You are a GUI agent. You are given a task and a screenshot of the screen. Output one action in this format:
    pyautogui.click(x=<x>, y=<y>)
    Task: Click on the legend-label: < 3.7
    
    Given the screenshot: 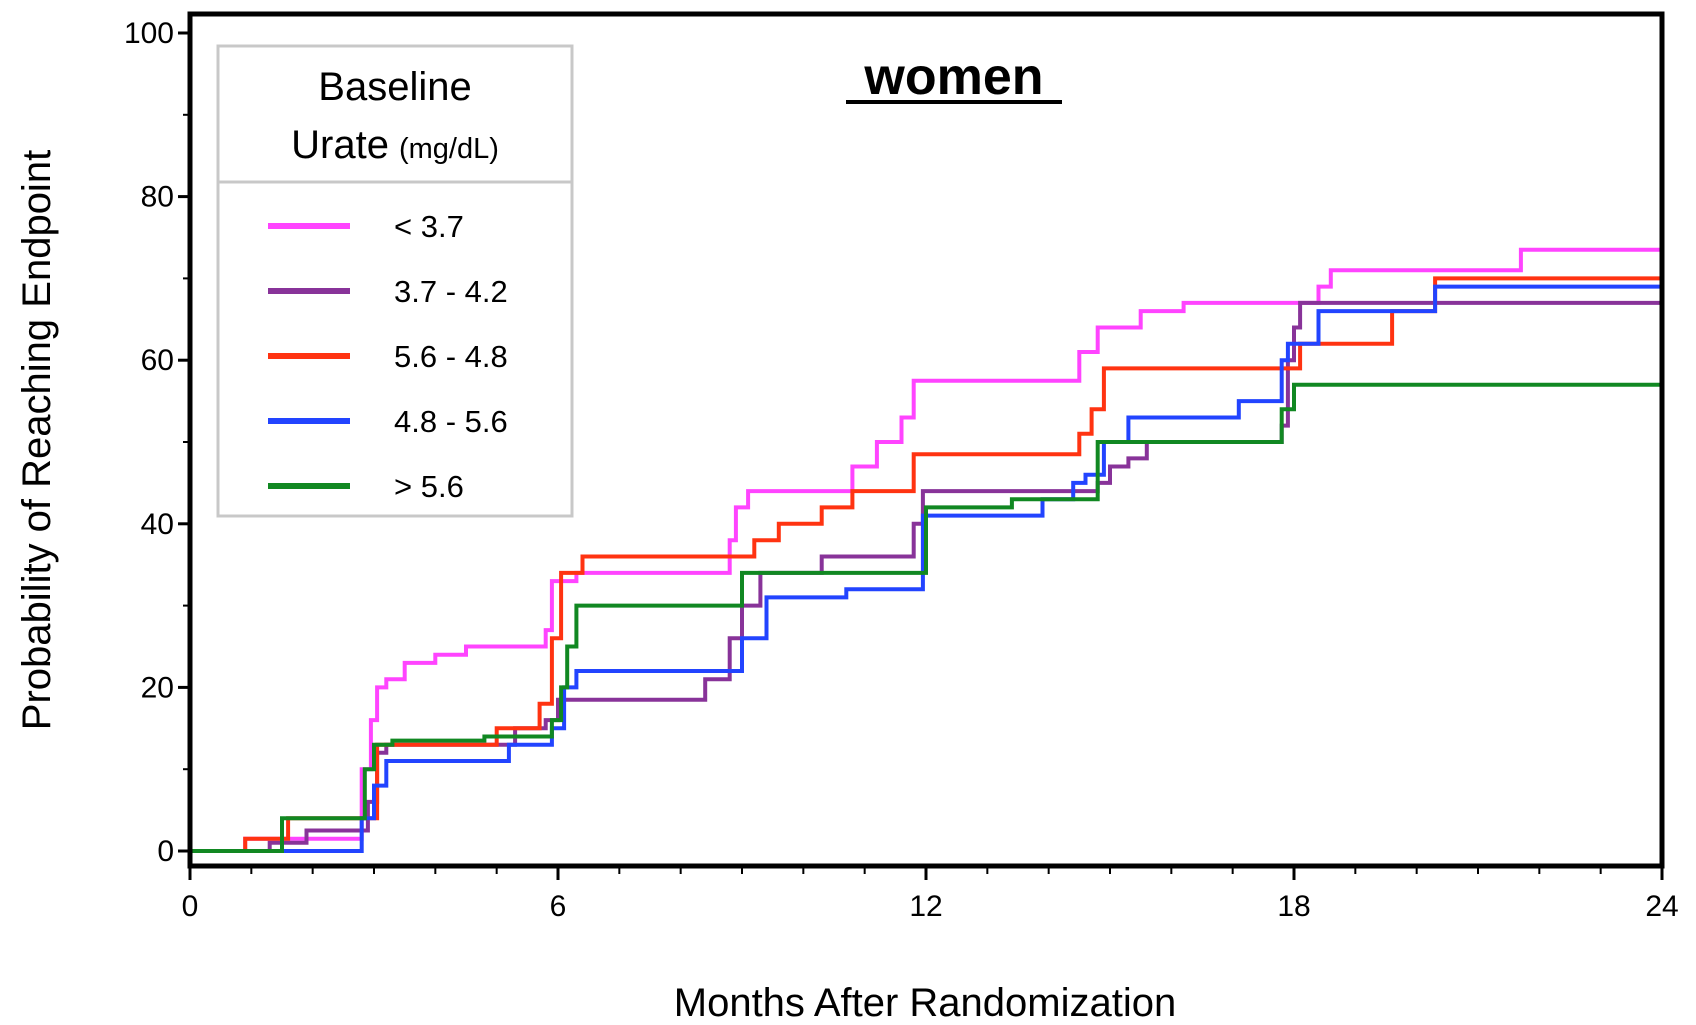 What is the action you would take?
    pyautogui.click(x=429, y=226)
    